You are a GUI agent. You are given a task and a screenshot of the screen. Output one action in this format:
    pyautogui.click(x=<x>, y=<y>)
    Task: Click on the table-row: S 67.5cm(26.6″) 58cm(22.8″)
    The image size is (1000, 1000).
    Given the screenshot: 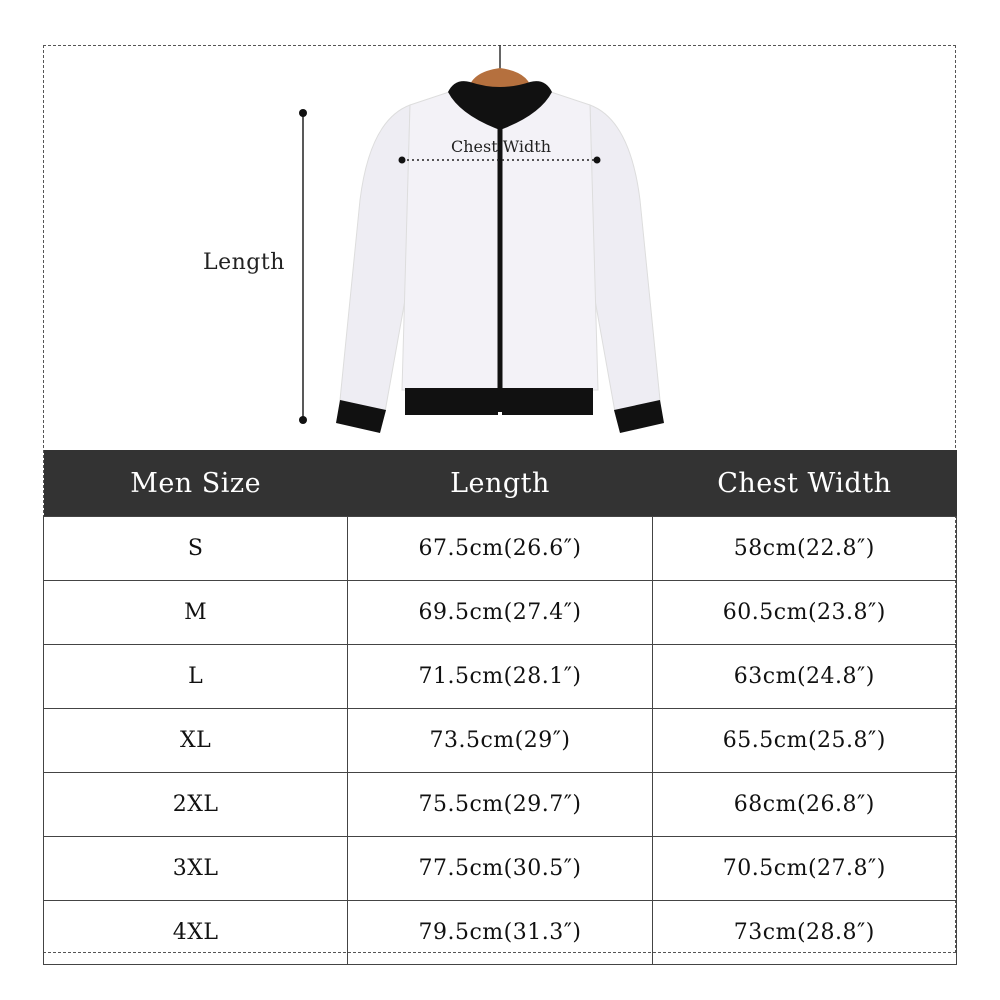 What is the action you would take?
    pyautogui.click(x=500, y=548)
    